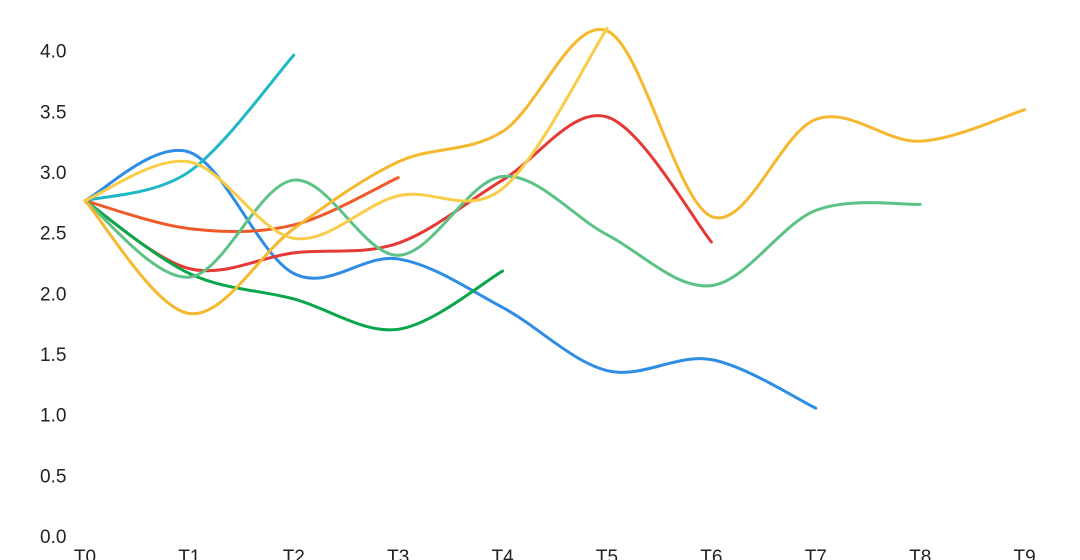 The width and height of the screenshot is (1080, 560). Describe the element at coordinates (53, 234) in the screenshot. I see `y-tick-label: 2.5` at that location.